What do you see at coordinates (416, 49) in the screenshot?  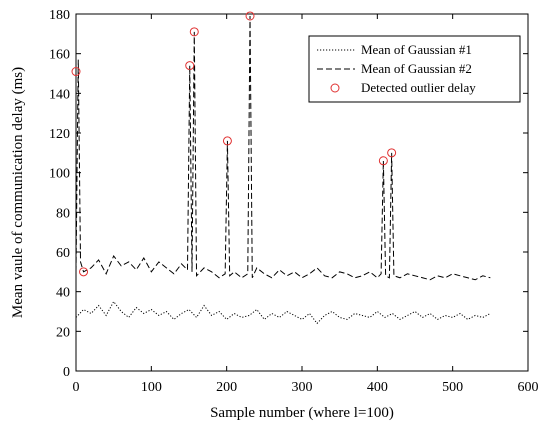 I see `legend-label: Mean of Gaussian #1` at bounding box center [416, 49].